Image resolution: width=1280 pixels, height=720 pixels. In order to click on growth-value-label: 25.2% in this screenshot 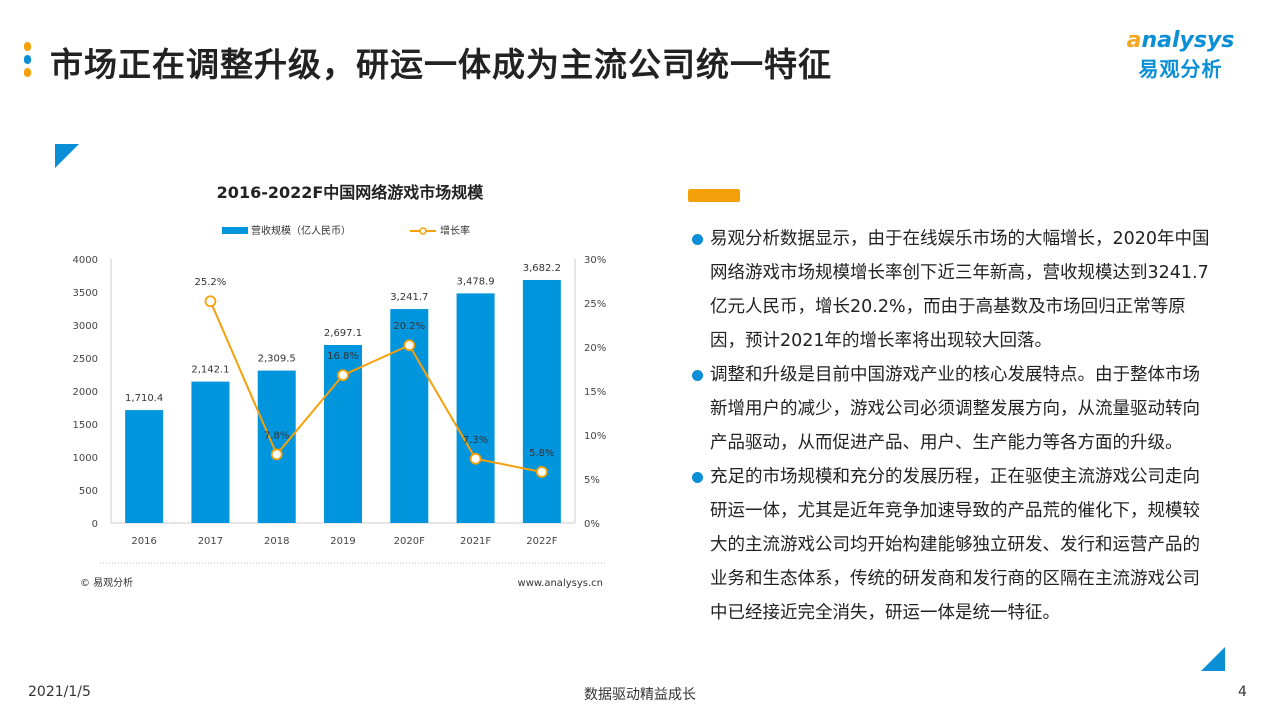, I will do `click(211, 282)`.